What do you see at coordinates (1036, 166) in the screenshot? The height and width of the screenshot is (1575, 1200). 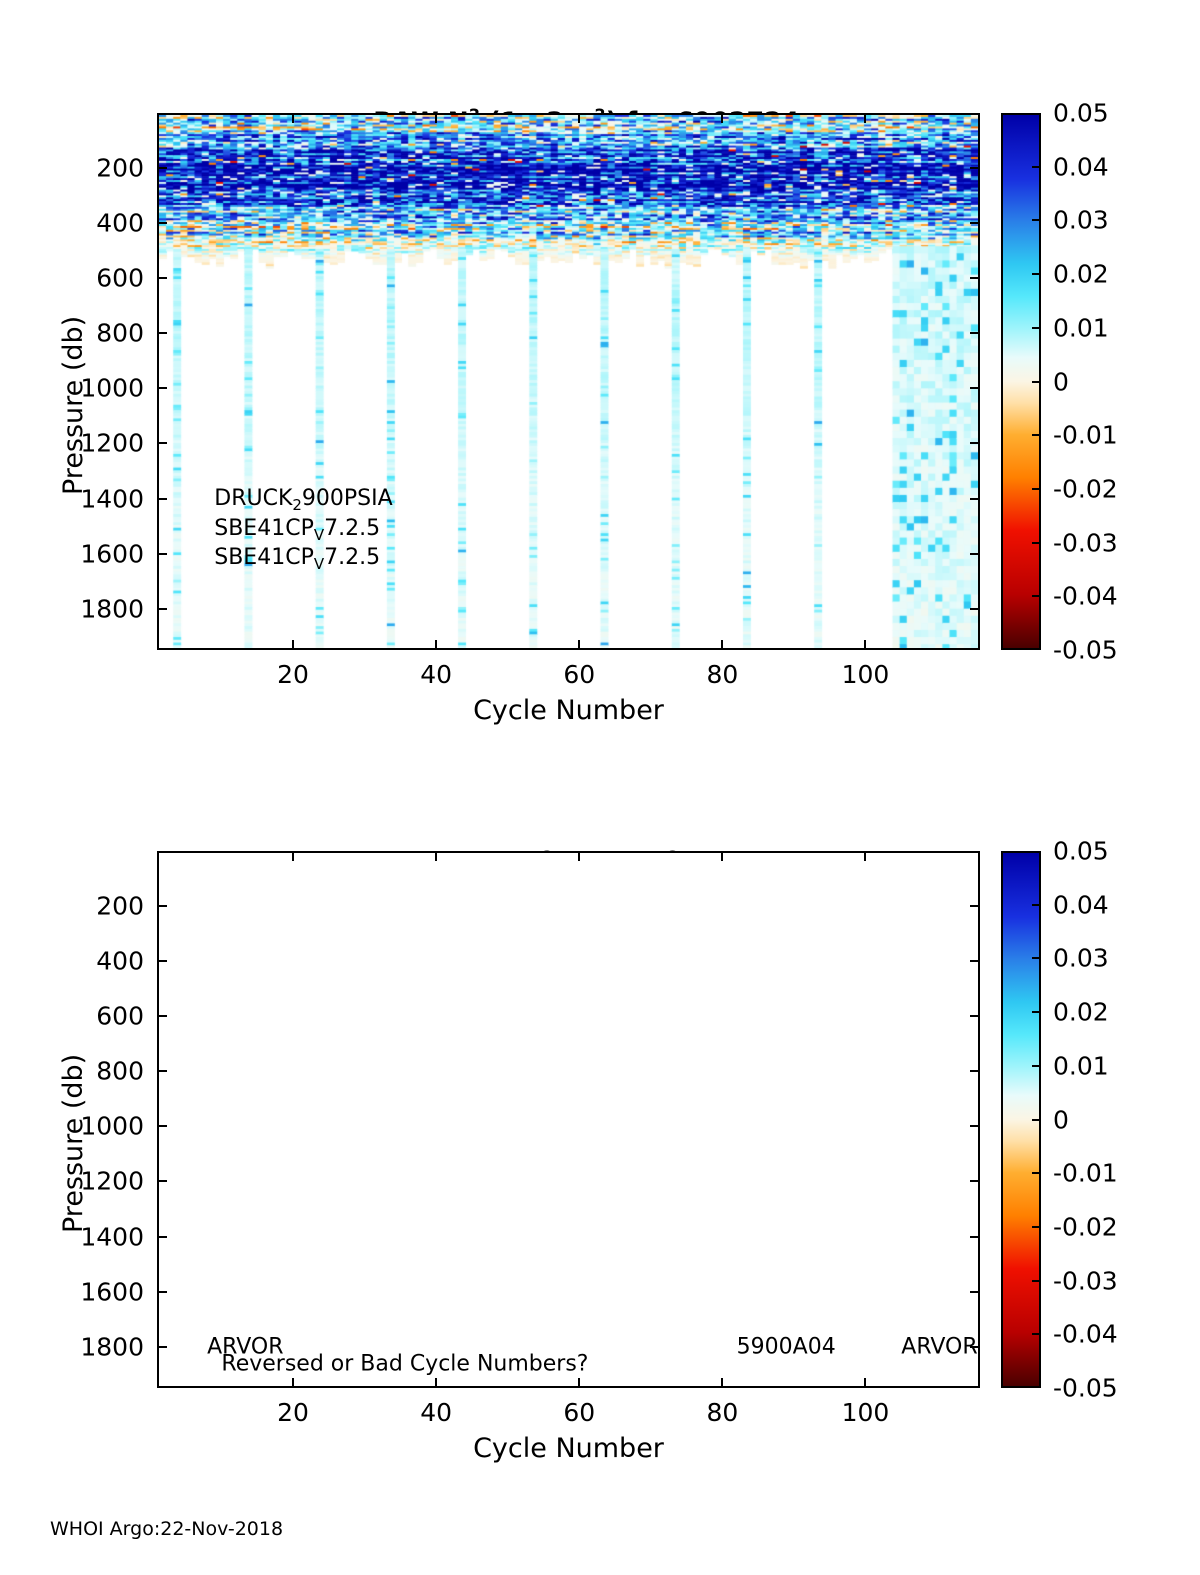 I see `colorbar-tick-mark-0.04` at bounding box center [1036, 166].